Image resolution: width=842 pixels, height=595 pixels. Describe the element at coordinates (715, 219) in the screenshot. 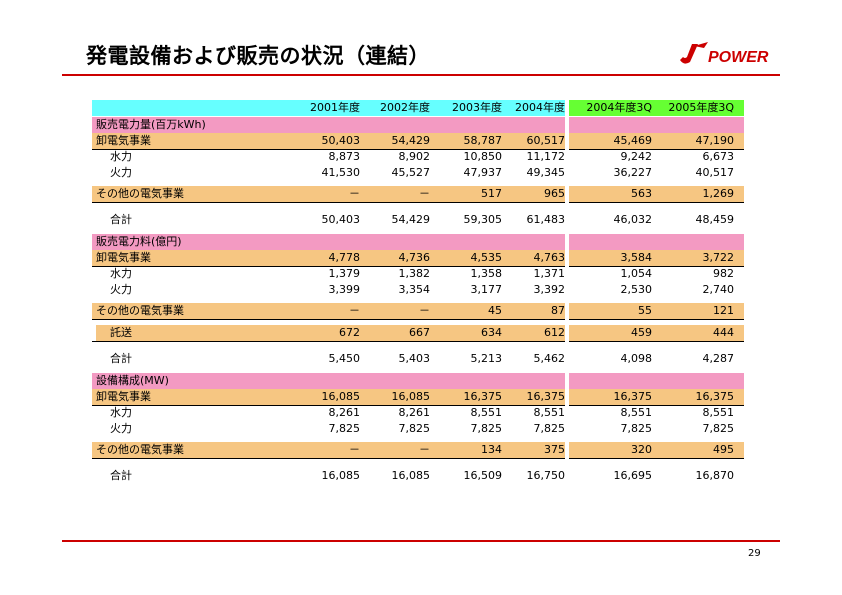

I see `row-value: 48,459` at that location.